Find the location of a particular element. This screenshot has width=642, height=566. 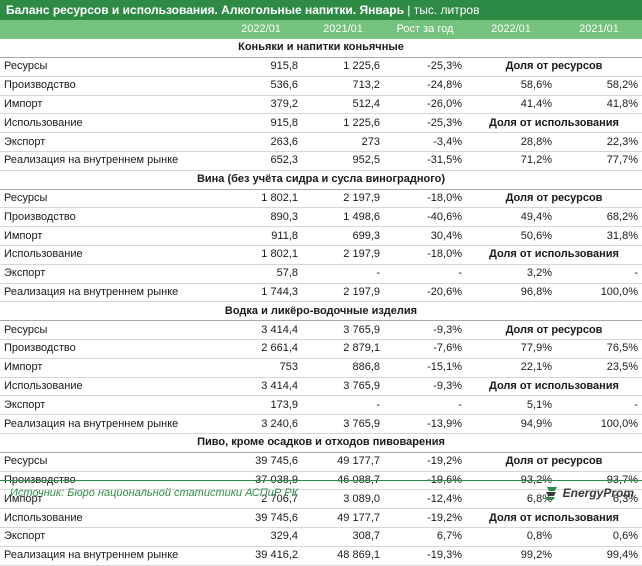

share-2022: 58,6% is located at coordinates (511, 86).